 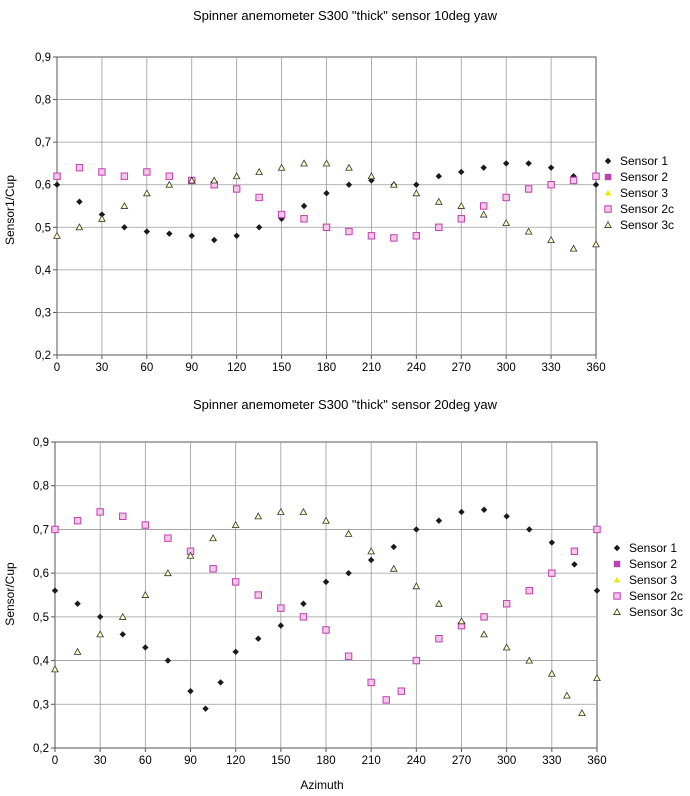 I want to click on x-tick-label: 90, so click(x=191, y=368).